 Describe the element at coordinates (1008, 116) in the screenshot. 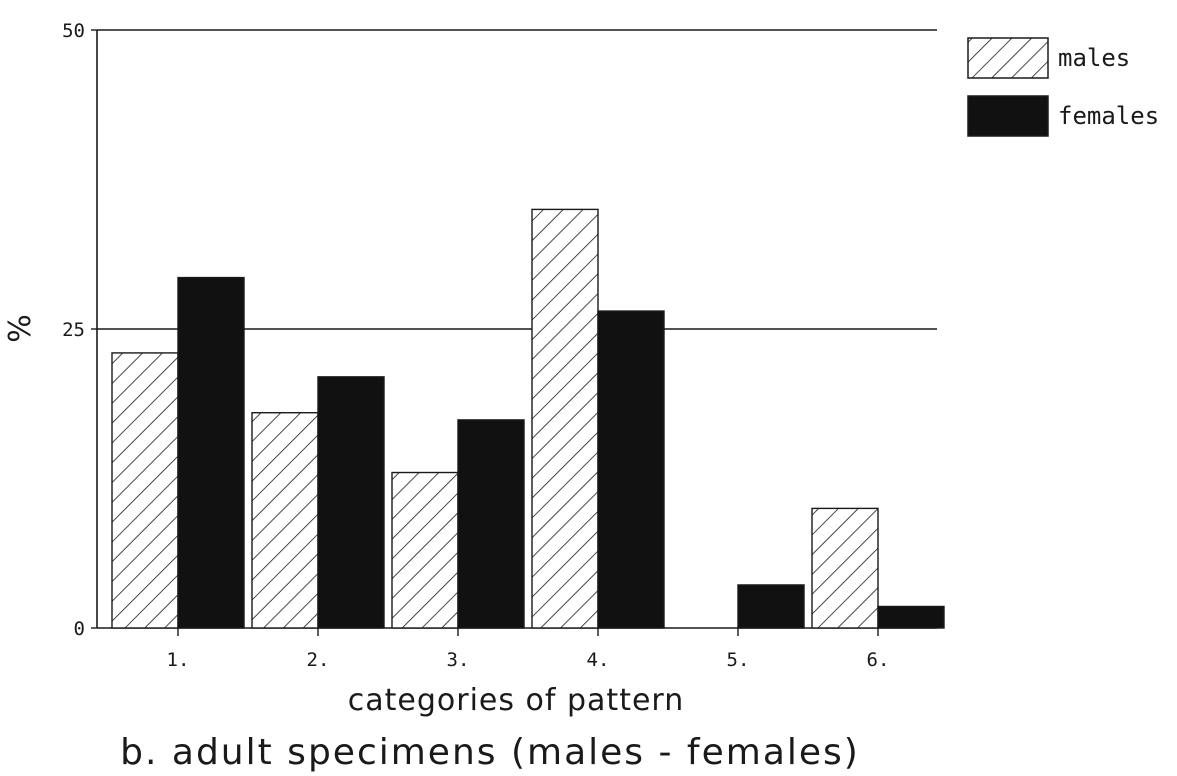

I see `legend-swatch-females` at that location.